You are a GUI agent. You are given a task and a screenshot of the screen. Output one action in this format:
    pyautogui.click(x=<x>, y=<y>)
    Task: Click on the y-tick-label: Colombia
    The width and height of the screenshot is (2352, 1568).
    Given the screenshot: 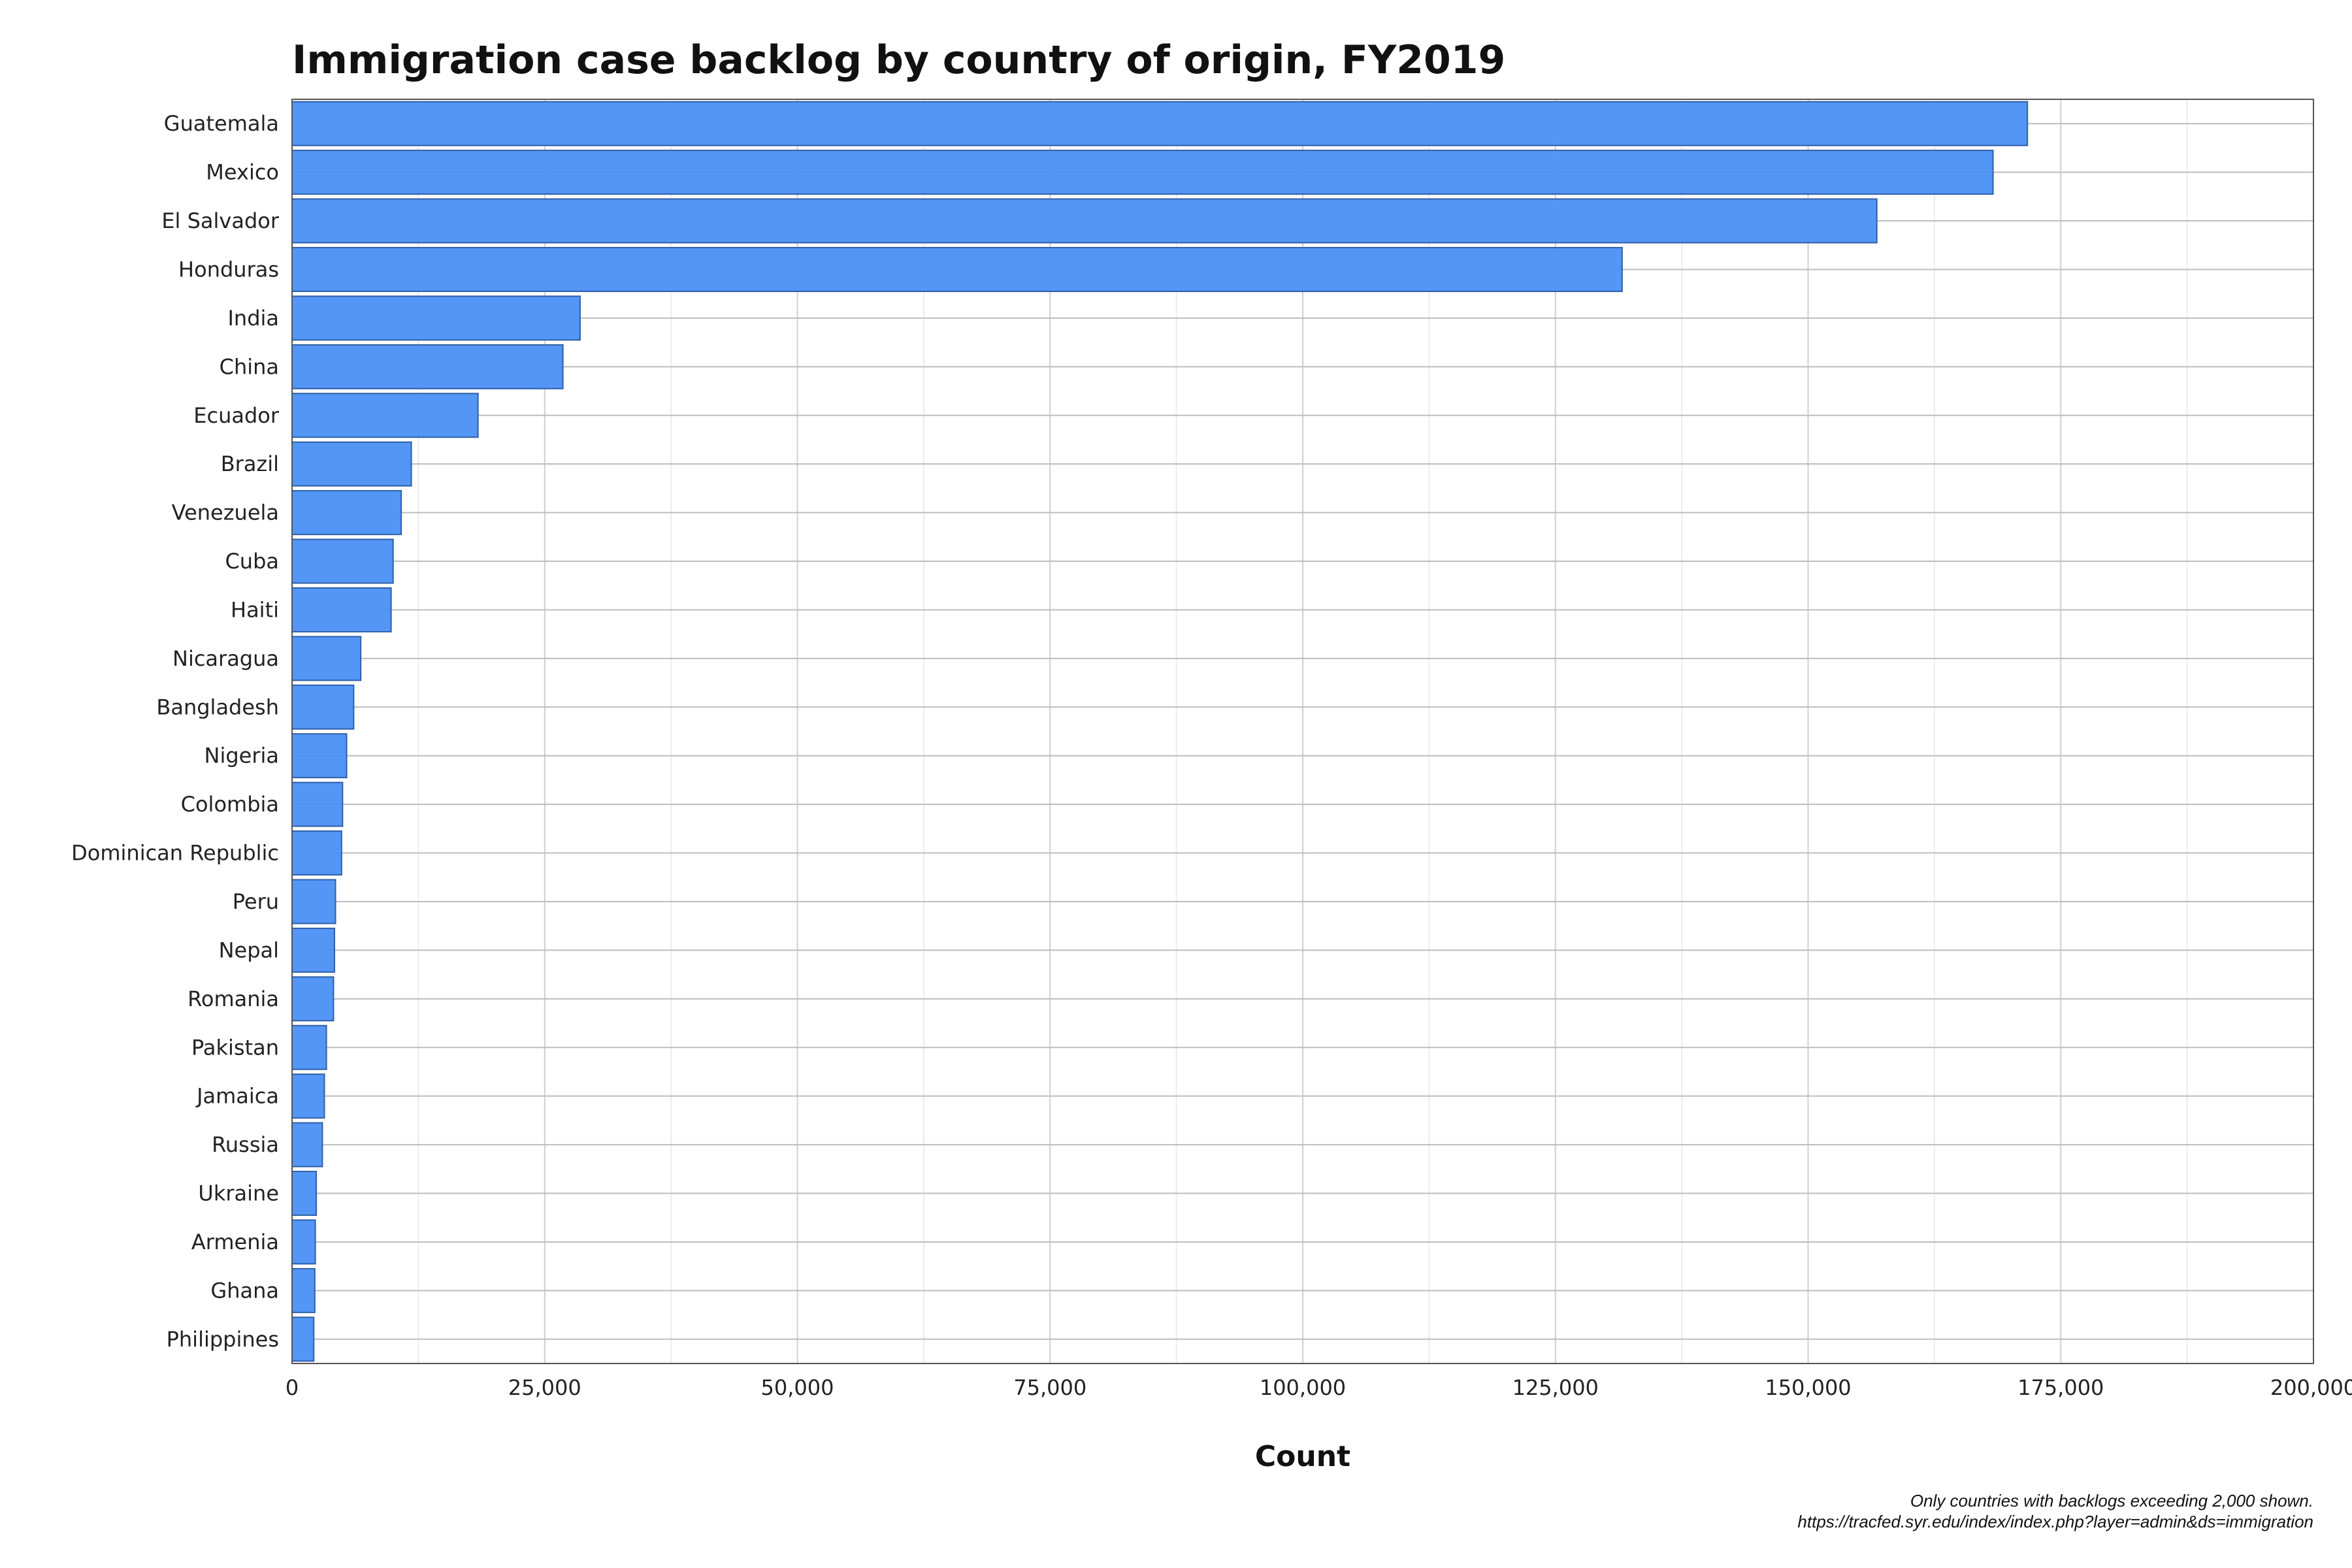 What is the action you would take?
    pyautogui.click(x=230, y=804)
    